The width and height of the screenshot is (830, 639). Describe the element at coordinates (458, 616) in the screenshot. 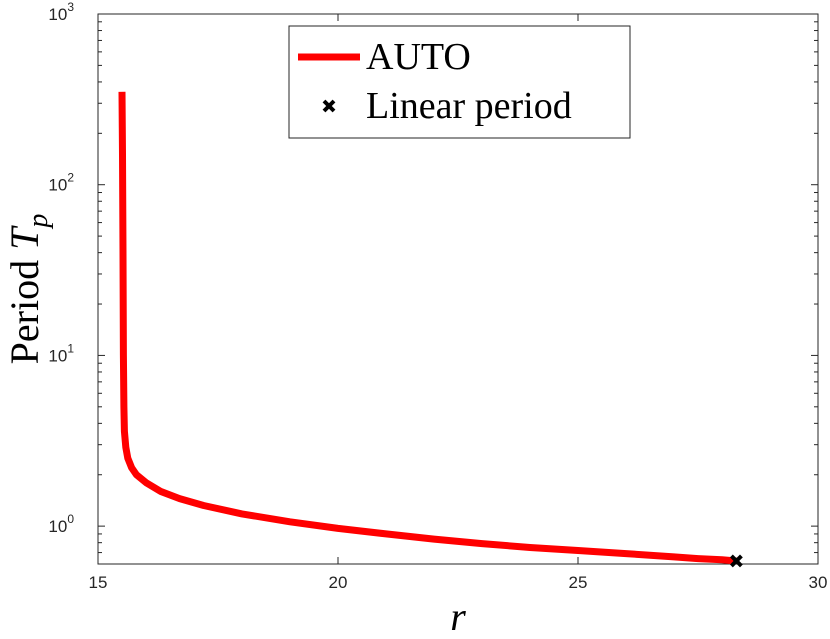

I see `x-axis-label: r` at that location.